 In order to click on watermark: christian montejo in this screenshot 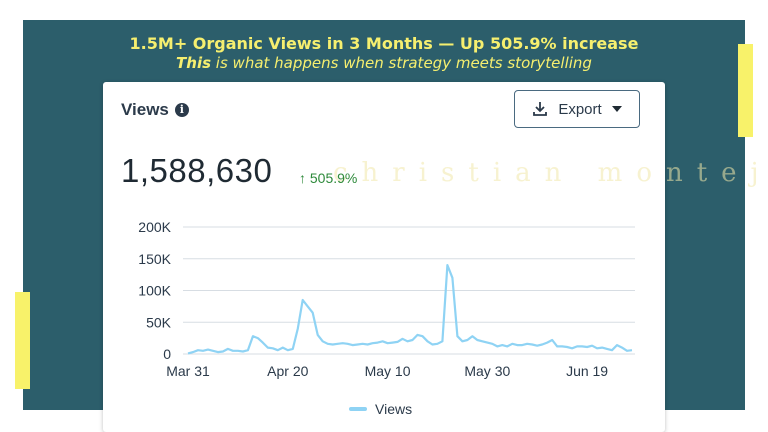, I will do `click(550, 173)`.